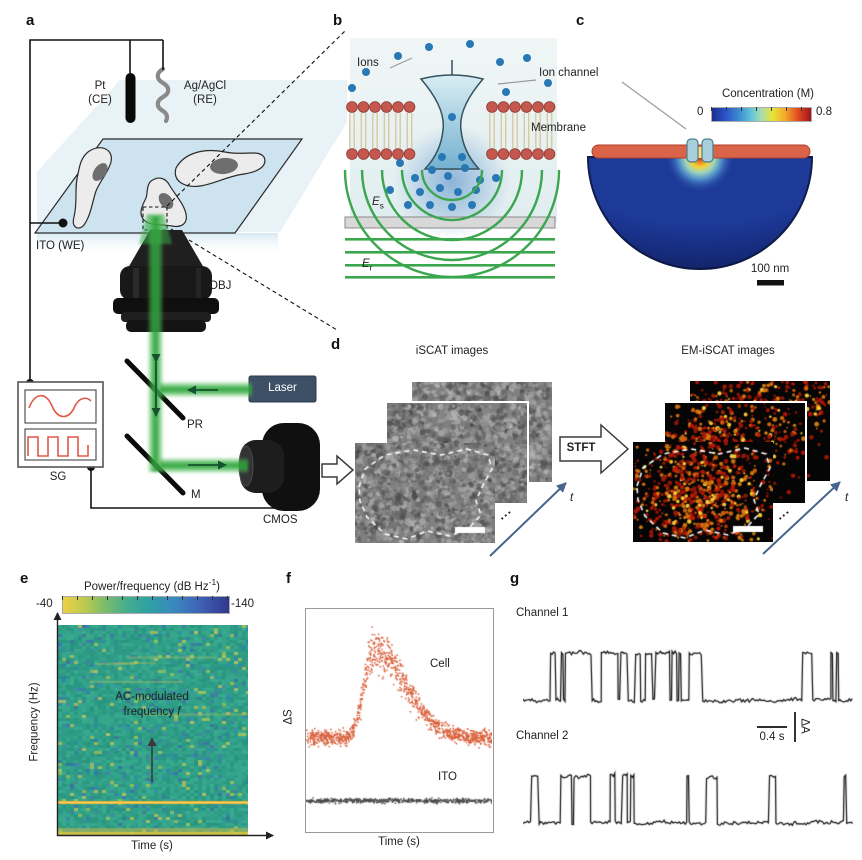 This screenshot has height=860, width=862. Describe the element at coordinates (205, 86) in the screenshot. I see `agcl-label: Ag/AgCl` at that location.